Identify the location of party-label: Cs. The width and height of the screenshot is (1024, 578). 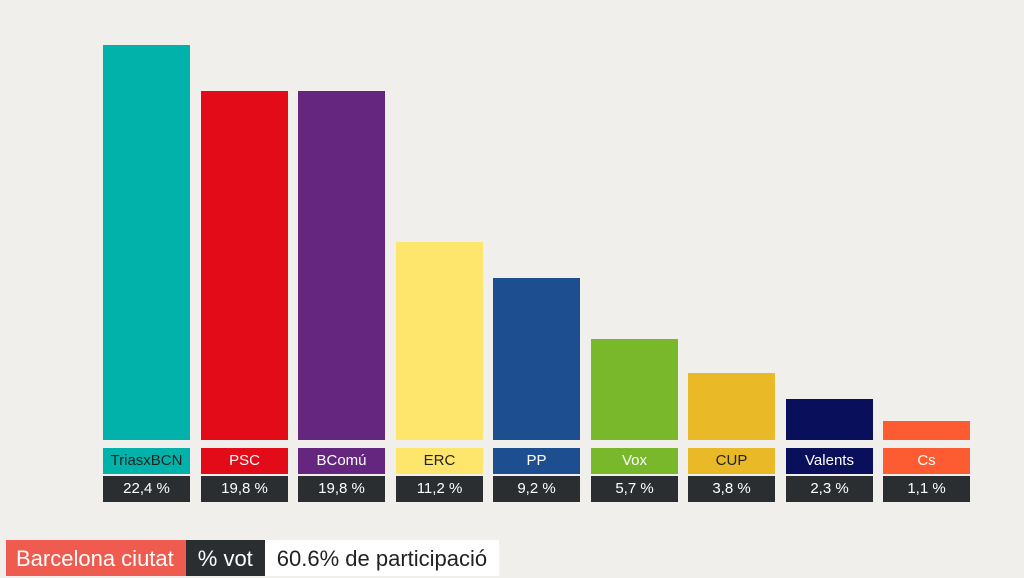
(926, 461).